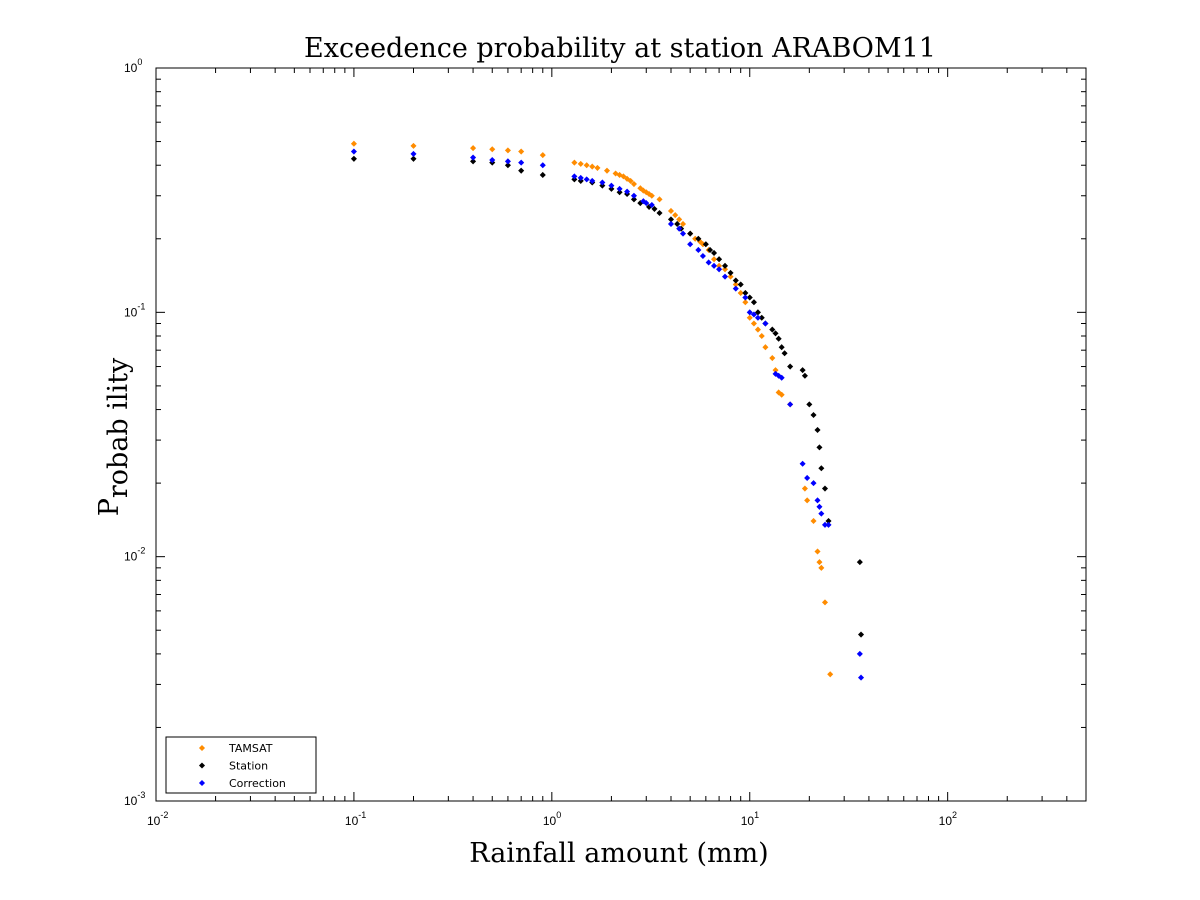  Describe the element at coordinates (552, 819) in the screenshot. I see `x-tick-labels: 10⁻² 10⁻¹ 10⁰ 10¹ 10²` at that location.